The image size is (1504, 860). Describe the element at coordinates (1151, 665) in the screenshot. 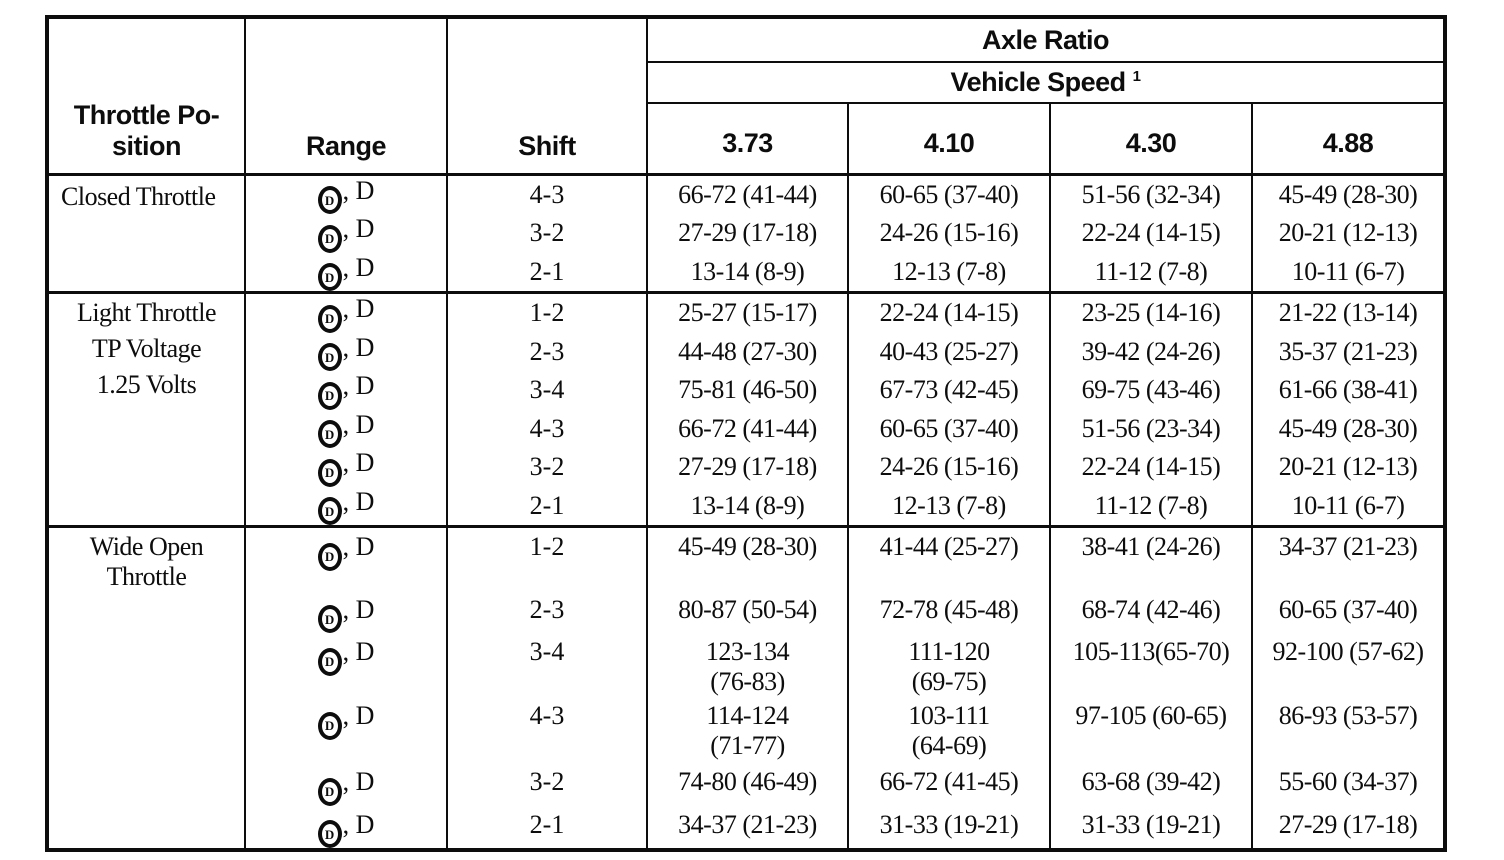

I see `speed-cell: 105-113(65-70)` at that location.